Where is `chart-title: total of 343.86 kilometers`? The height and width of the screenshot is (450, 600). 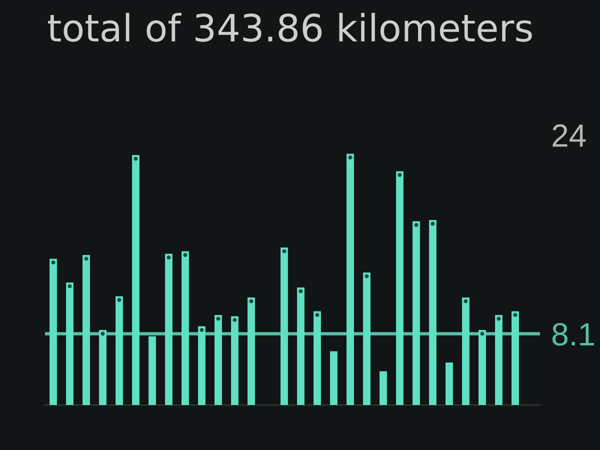
chart-title: total of 343.86 kilometers is located at coordinates (290, 27).